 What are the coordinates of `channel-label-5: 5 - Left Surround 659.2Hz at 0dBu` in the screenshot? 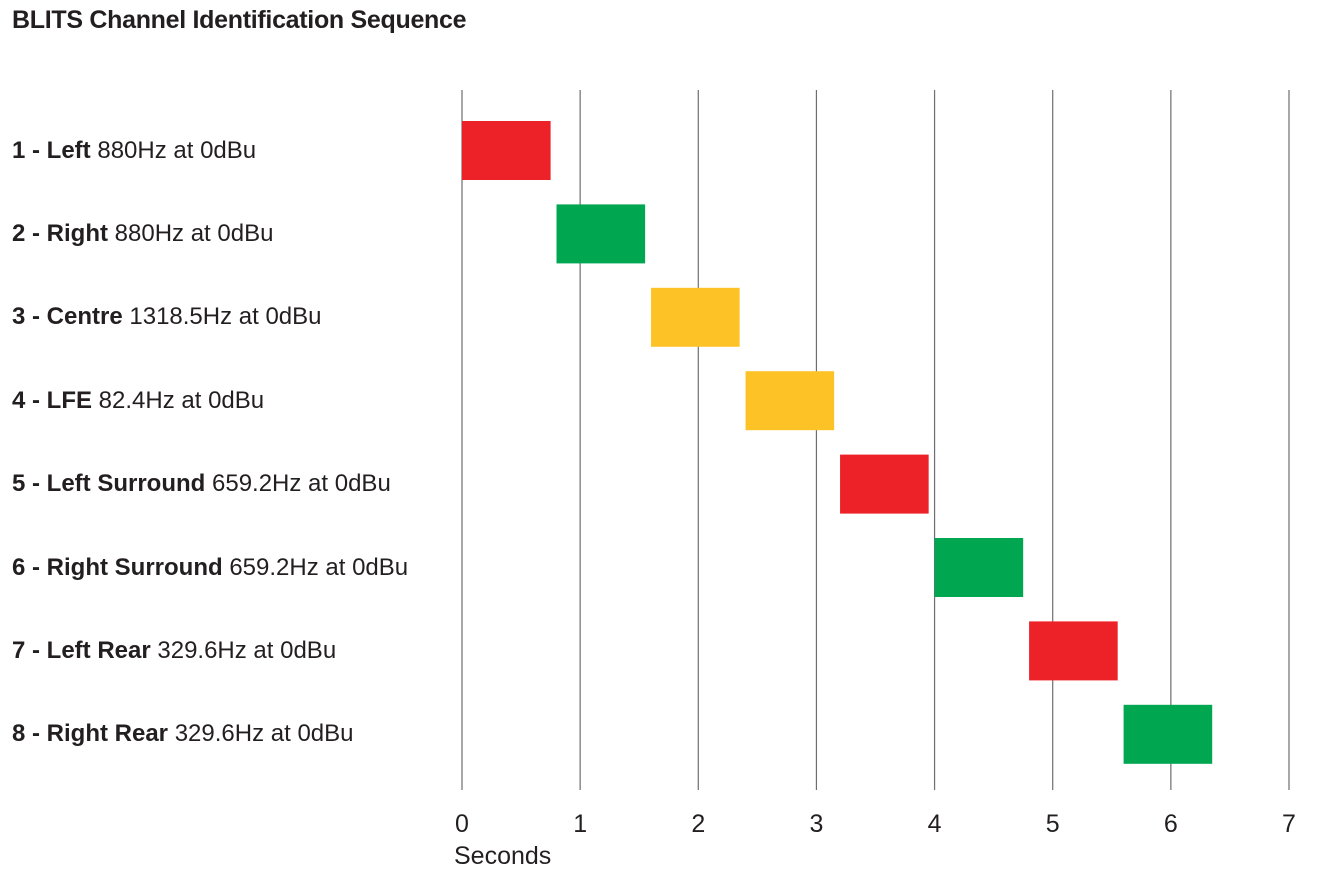 It's located at (201, 484).